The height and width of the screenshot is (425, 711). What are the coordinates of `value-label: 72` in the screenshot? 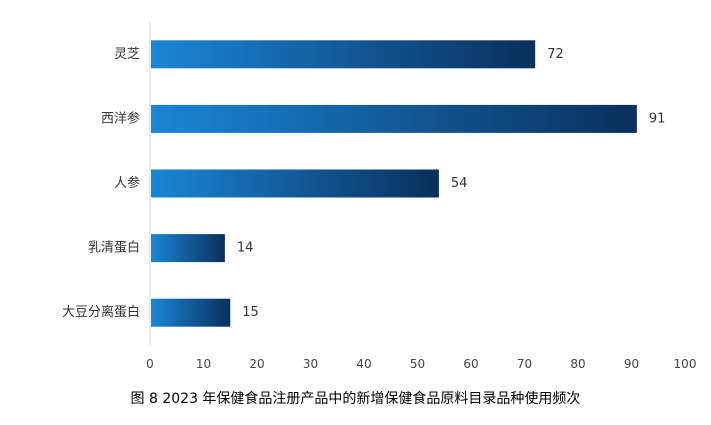 It's located at (555, 54).